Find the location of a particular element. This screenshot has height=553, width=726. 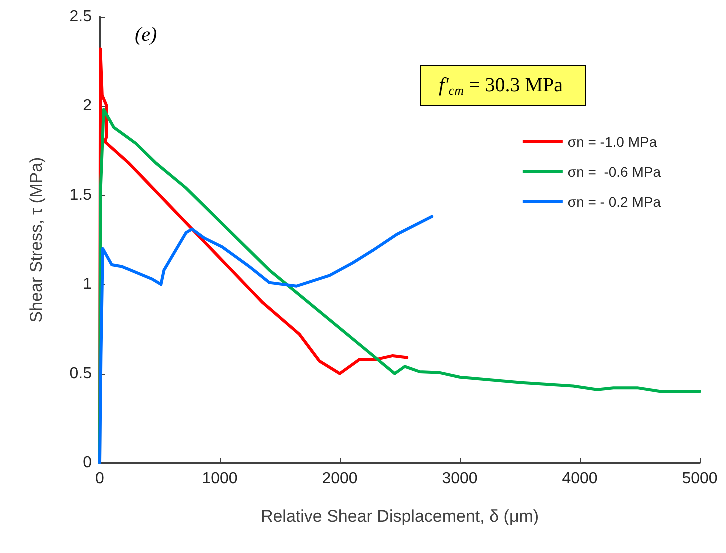

x-tick-label: 3000 is located at coordinates (460, 479).